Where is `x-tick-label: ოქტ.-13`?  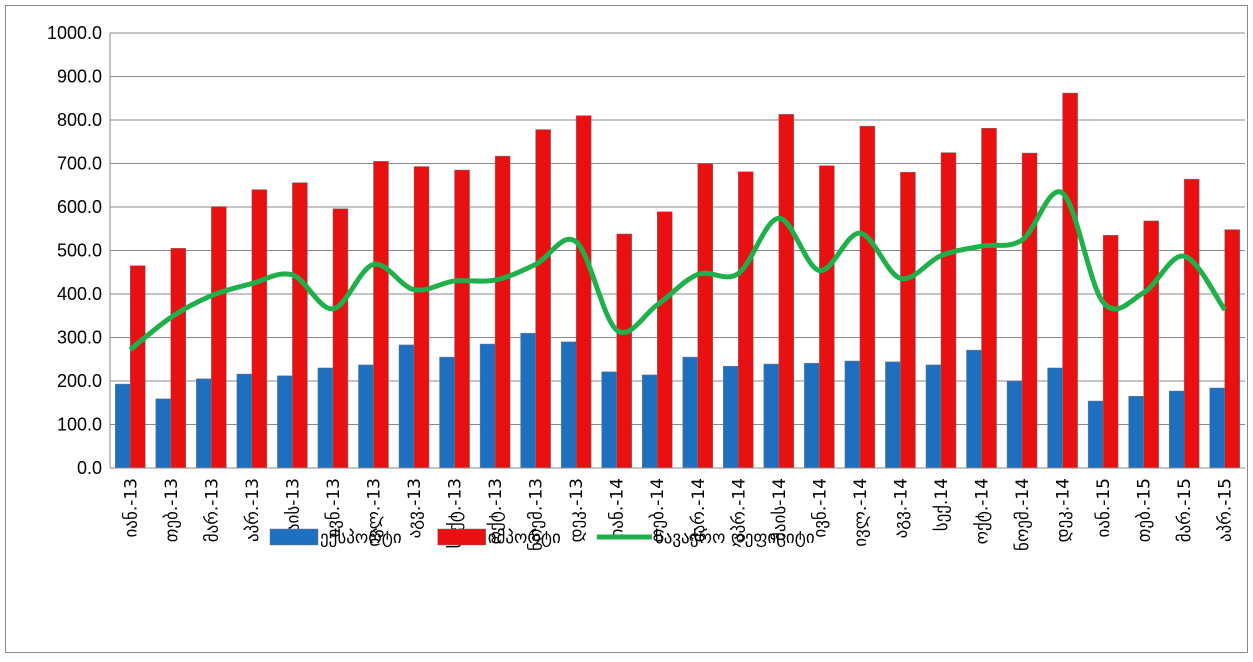 x-tick-label: ოქტ.-13 is located at coordinates (496, 511).